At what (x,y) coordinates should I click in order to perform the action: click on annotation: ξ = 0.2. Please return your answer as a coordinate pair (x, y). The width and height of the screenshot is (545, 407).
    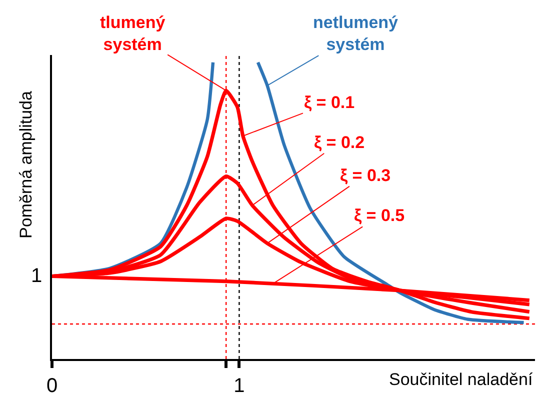
    Looking at the image, I should click on (339, 142).